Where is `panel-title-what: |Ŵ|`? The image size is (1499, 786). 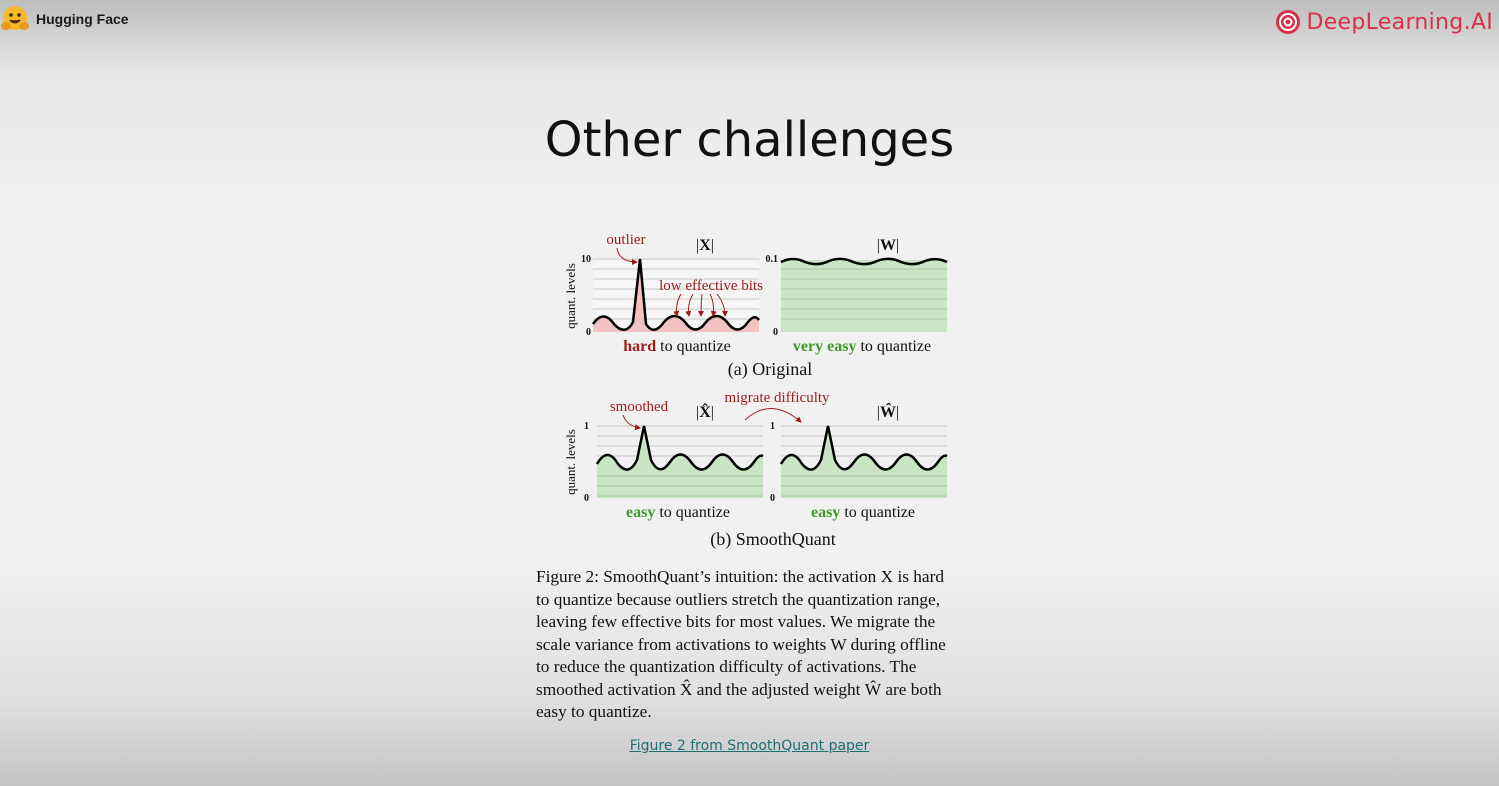 panel-title-what: |Ŵ| is located at coordinates (888, 411).